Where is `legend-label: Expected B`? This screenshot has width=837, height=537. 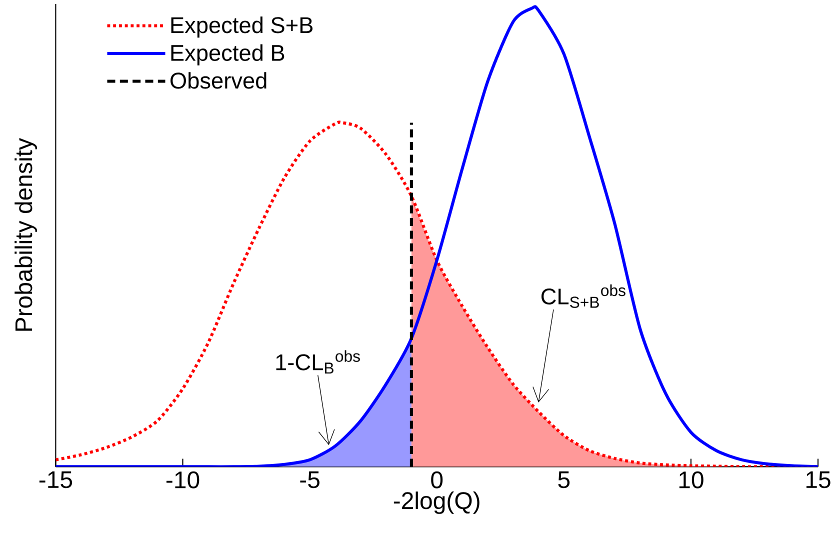 legend-label: Expected B is located at coordinates (227, 55).